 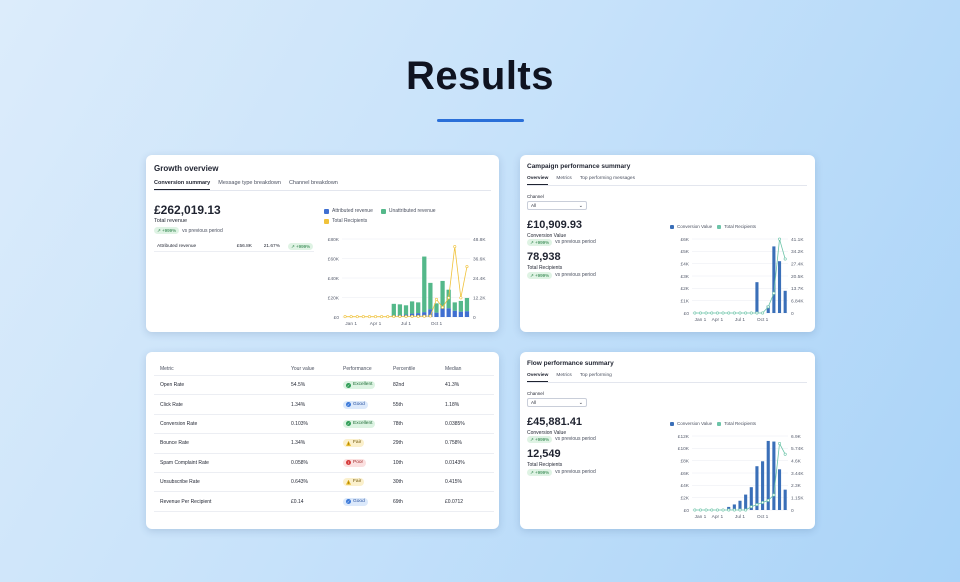 What do you see at coordinates (167, 230) in the screenshot?
I see `revenue-change-chip: ↗ +999%` at bounding box center [167, 230].